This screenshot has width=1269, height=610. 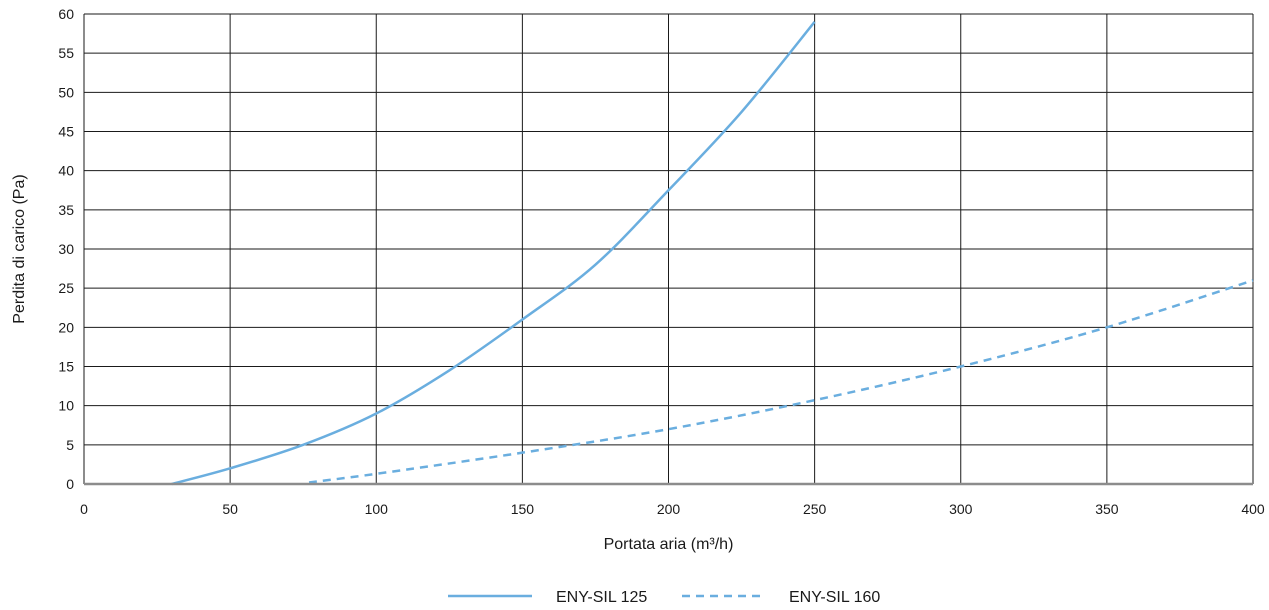 I want to click on y-tick-label: 35, so click(x=66, y=210).